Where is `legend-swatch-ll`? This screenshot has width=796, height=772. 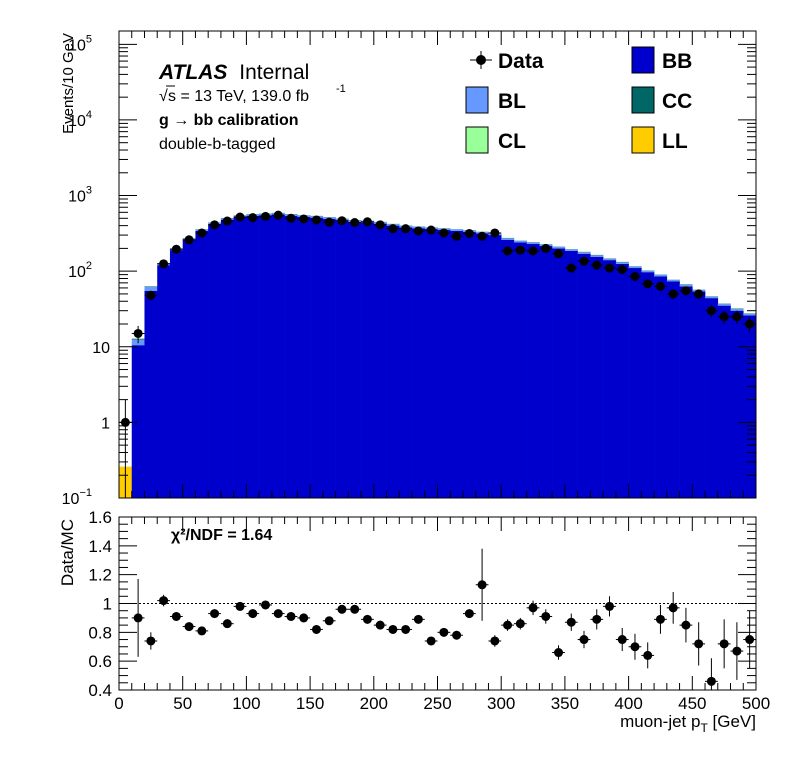 legend-swatch-ll is located at coordinates (643, 140).